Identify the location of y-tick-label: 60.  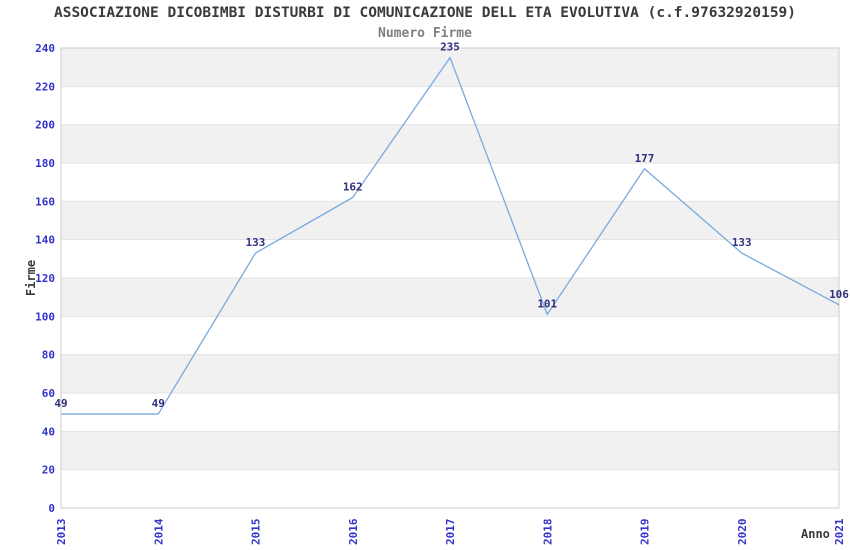
(48, 393).